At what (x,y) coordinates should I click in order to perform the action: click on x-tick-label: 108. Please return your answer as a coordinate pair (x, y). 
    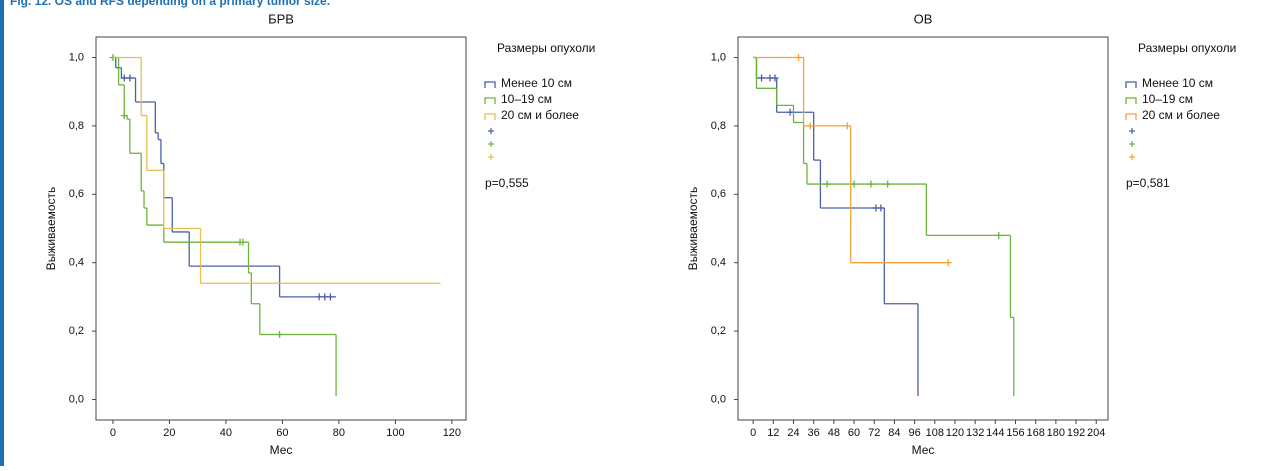
    Looking at the image, I should click on (935, 433).